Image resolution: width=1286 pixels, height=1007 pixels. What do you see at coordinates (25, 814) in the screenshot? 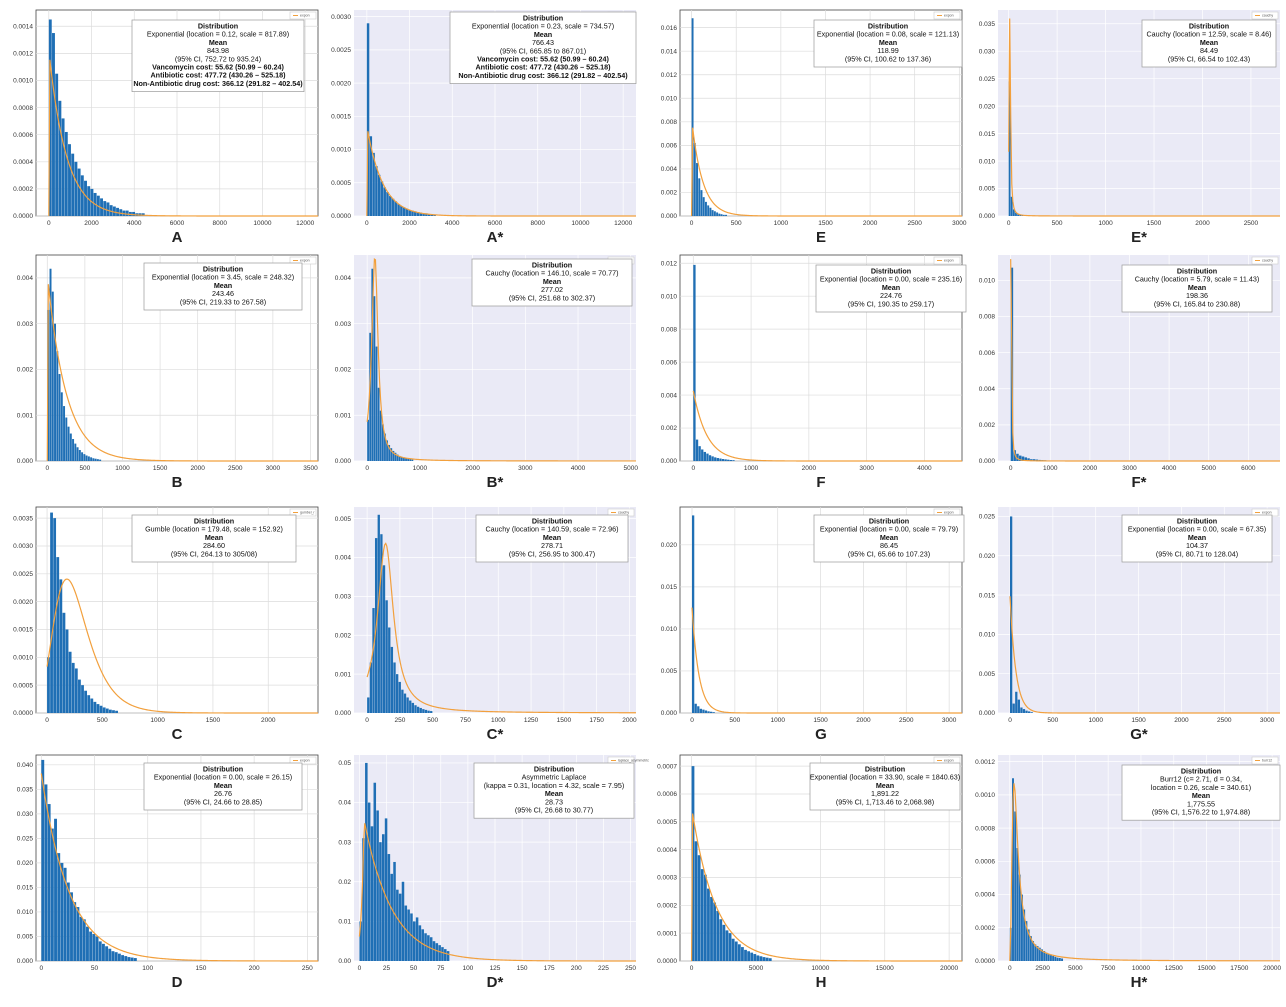
I see `y-tick-label: 0.030` at bounding box center [25, 814].